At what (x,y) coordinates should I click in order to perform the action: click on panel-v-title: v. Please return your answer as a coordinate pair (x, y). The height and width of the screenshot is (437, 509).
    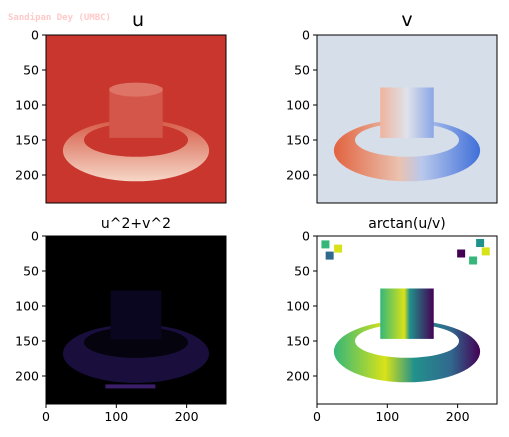
    Looking at the image, I should click on (406, 20).